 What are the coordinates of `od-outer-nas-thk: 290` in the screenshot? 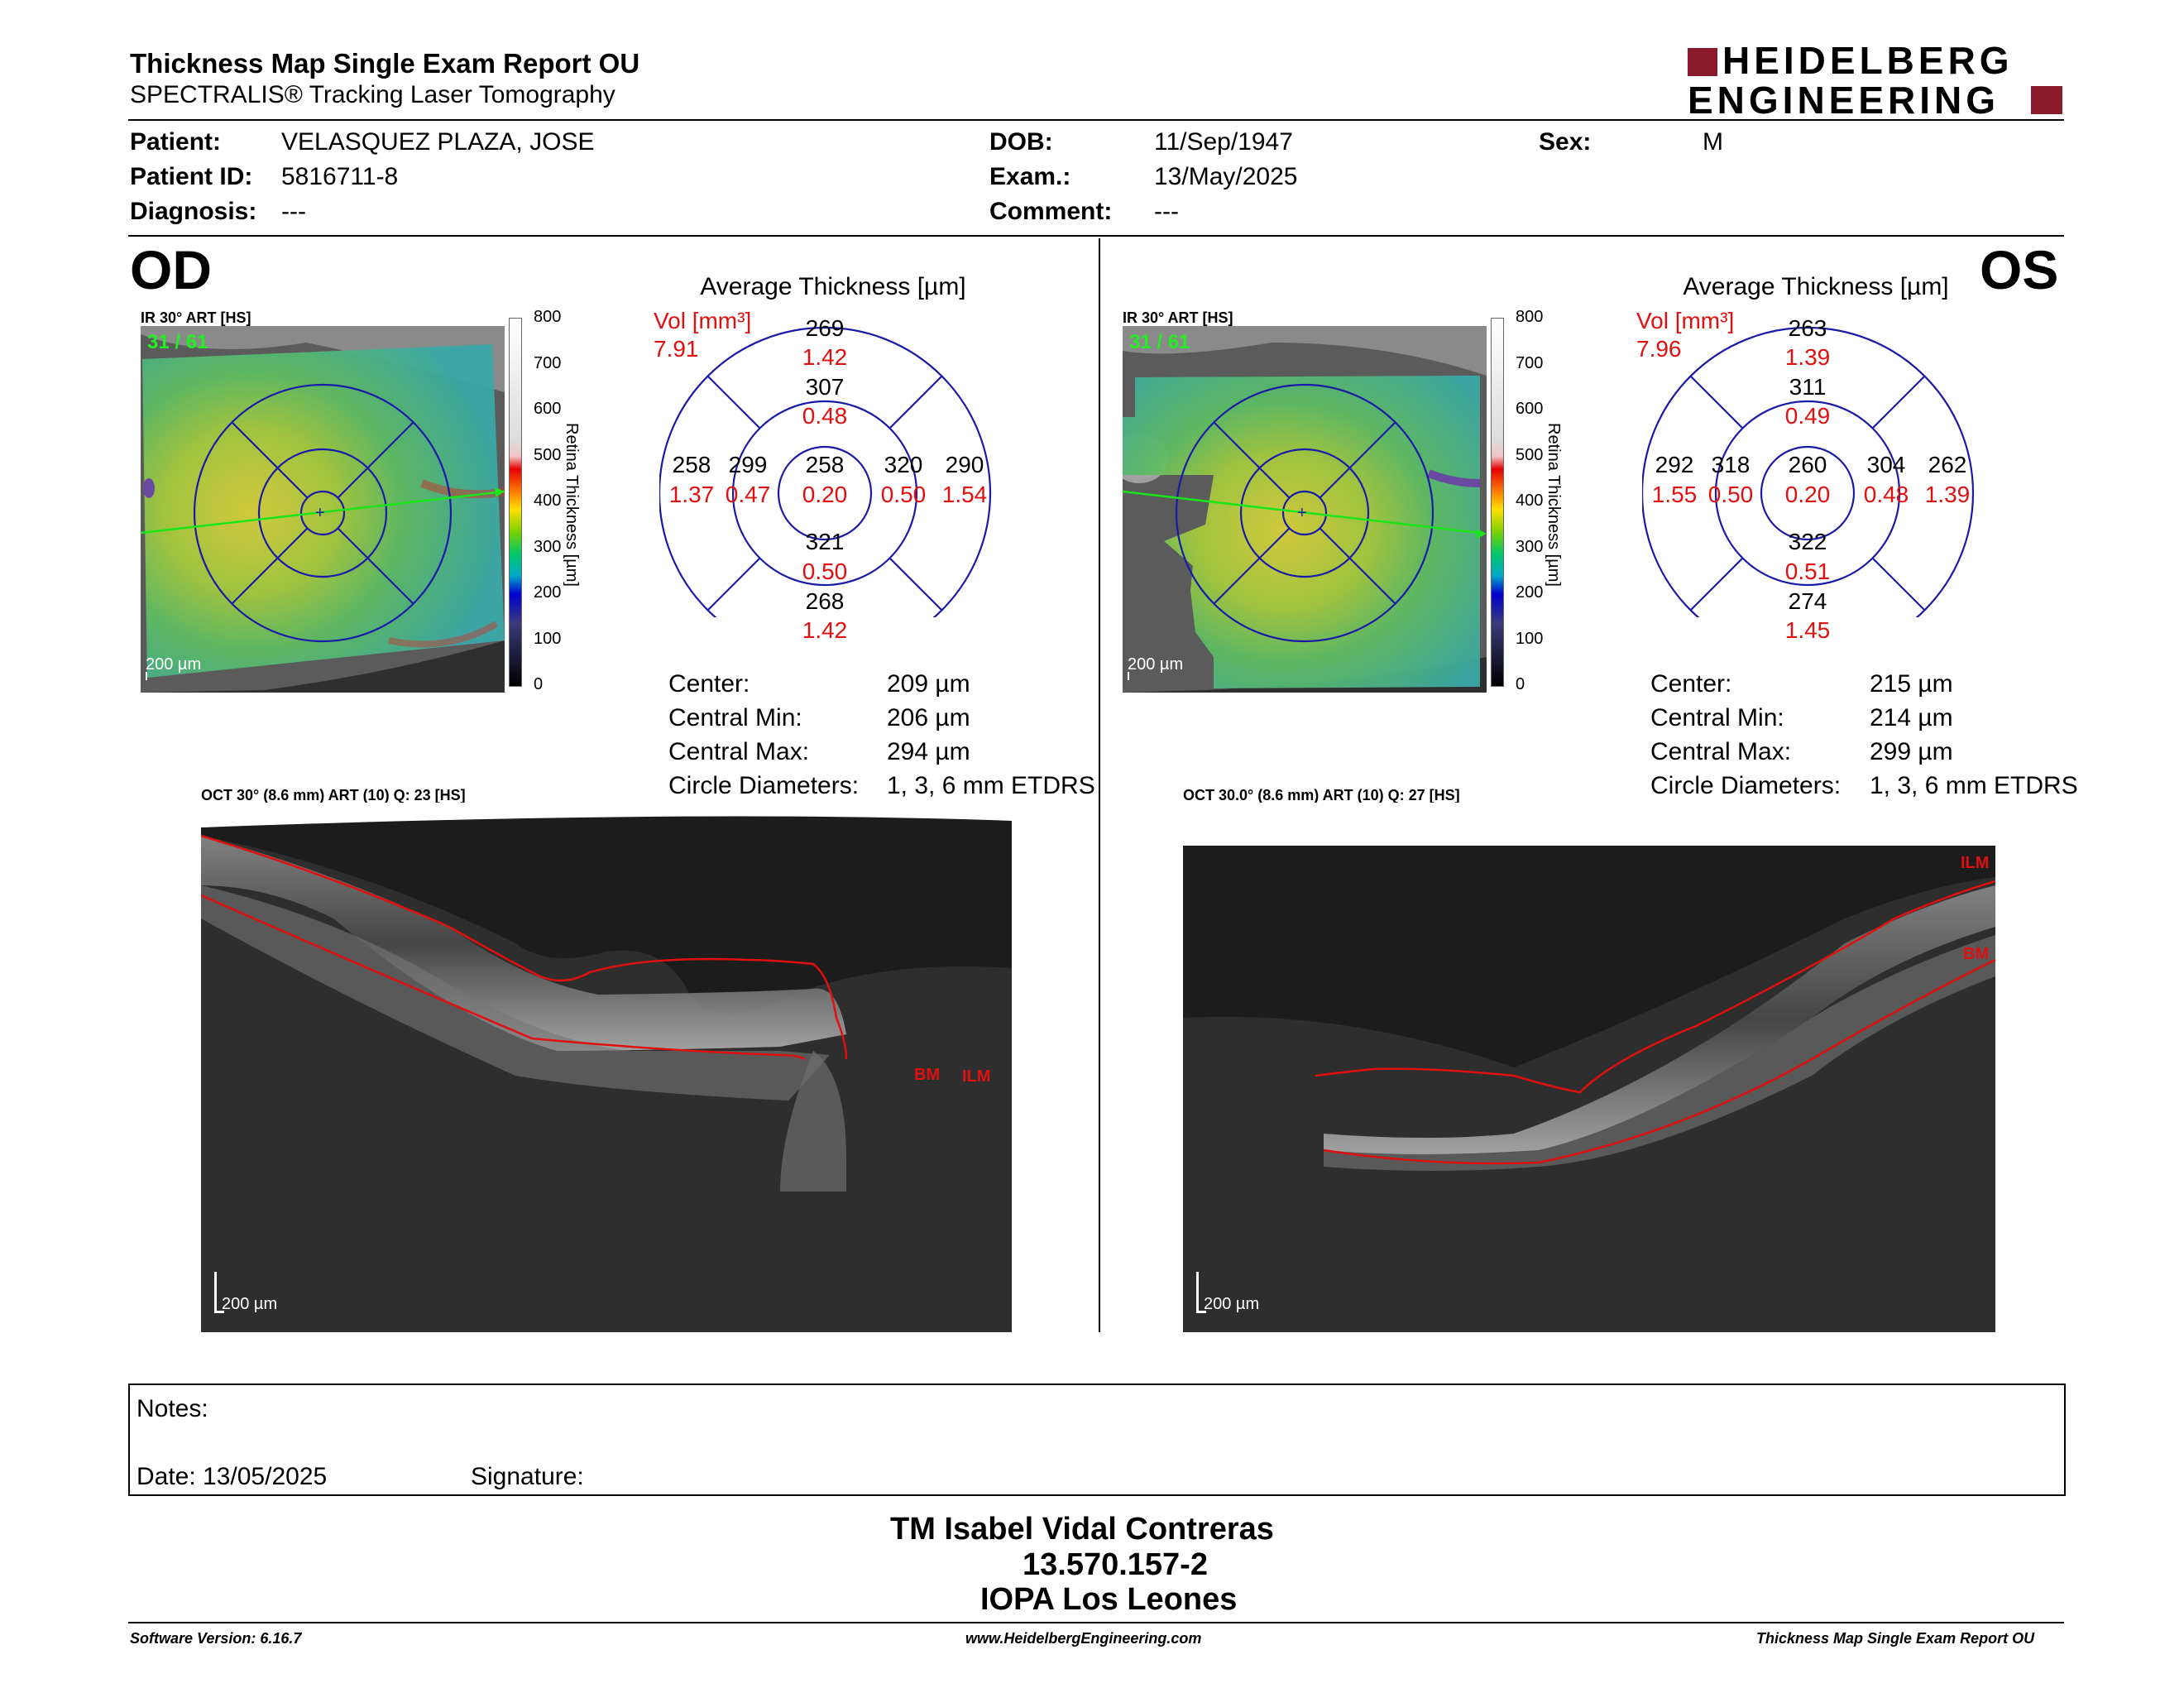 It's located at (964, 464).